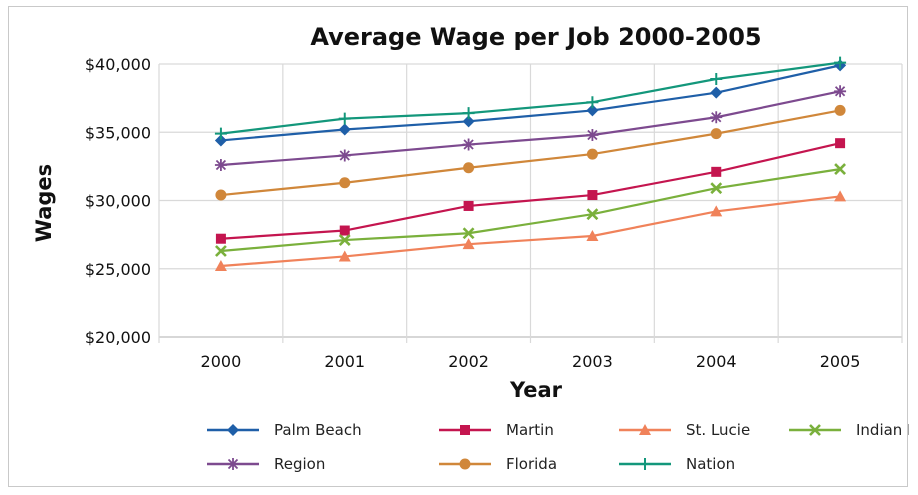 This screenshot has width=918, height=495. I want to click on series-line-indian-river, so click(530, 210).